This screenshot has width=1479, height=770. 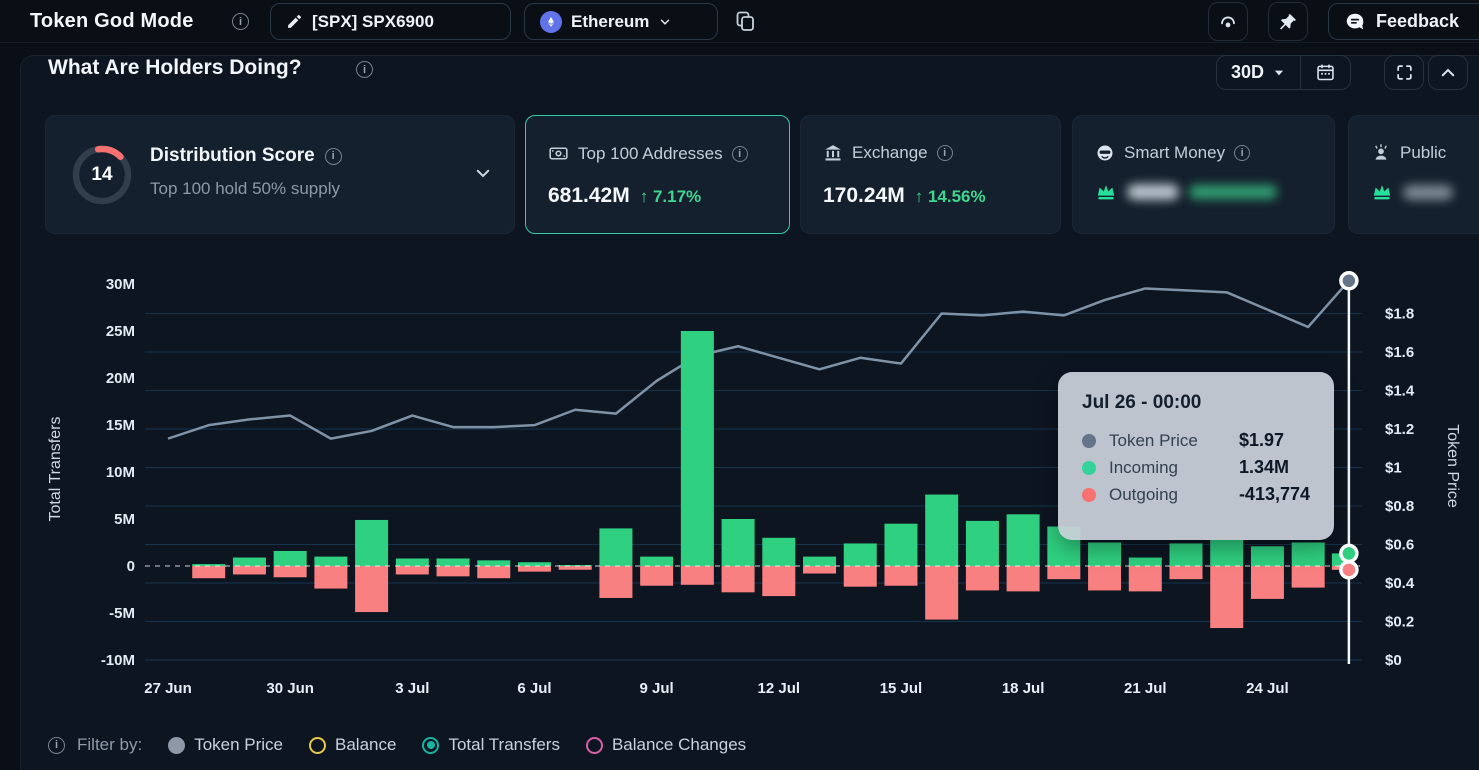 I want to click on balance-legend-ring, so click(x=318, y=745).